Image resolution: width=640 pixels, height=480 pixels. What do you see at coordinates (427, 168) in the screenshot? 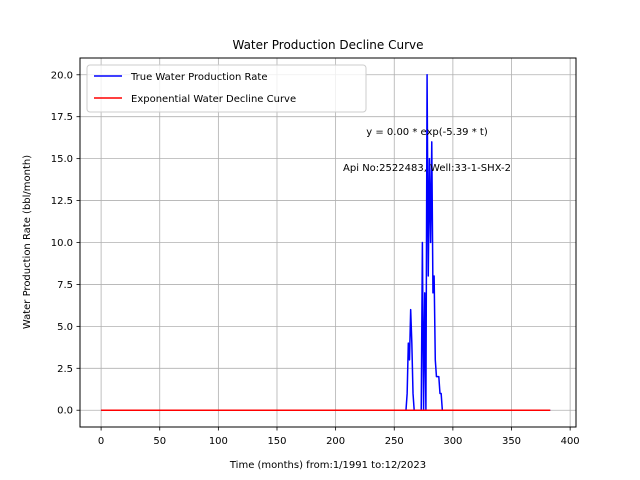
I see `well-annotation: Api No:2522483, Well:33-1-SHX-2` at bounding box center [427, 168].